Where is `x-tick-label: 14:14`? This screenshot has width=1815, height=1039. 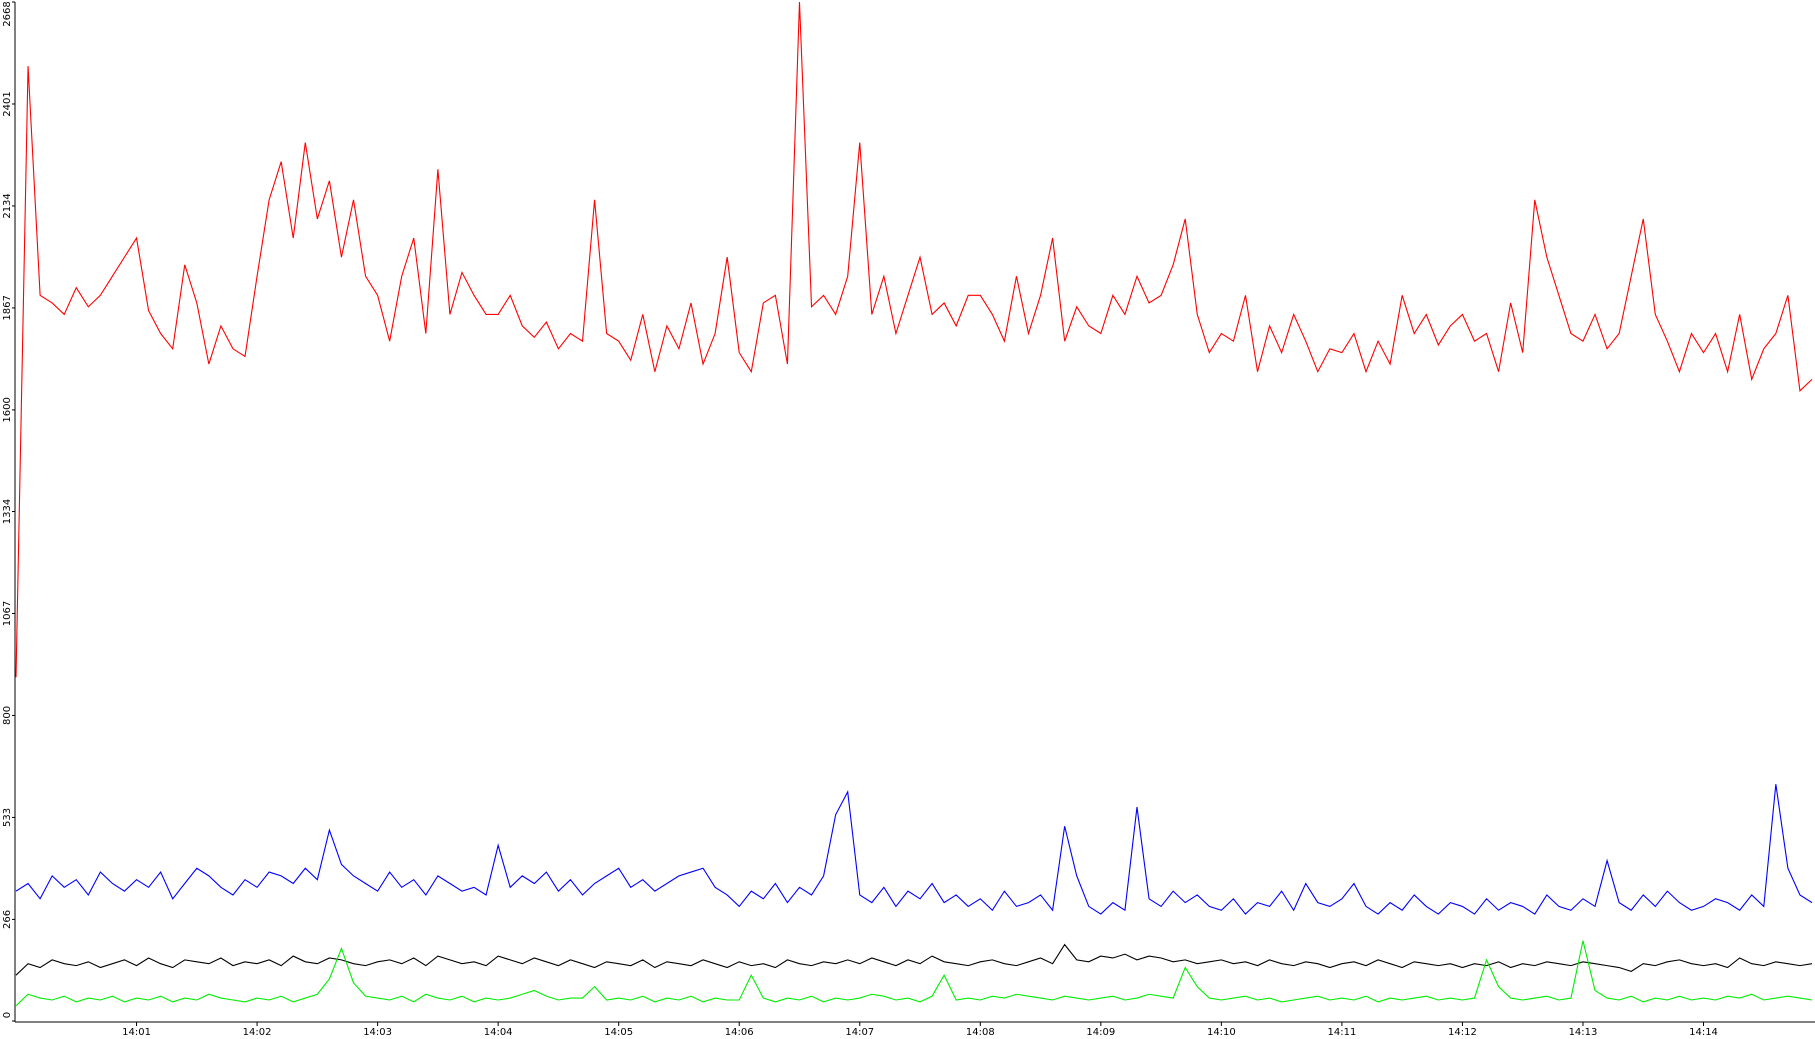 x-tick-label: 14:14 is located at coordinates (1703, 1032).